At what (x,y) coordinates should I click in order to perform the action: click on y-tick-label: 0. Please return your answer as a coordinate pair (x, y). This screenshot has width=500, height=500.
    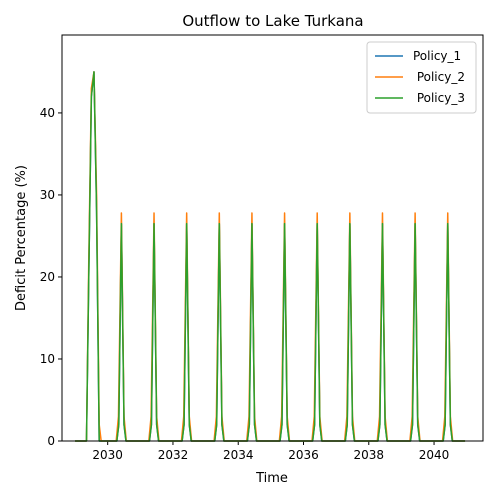
    Looking at the image, I should click on (51, 441).